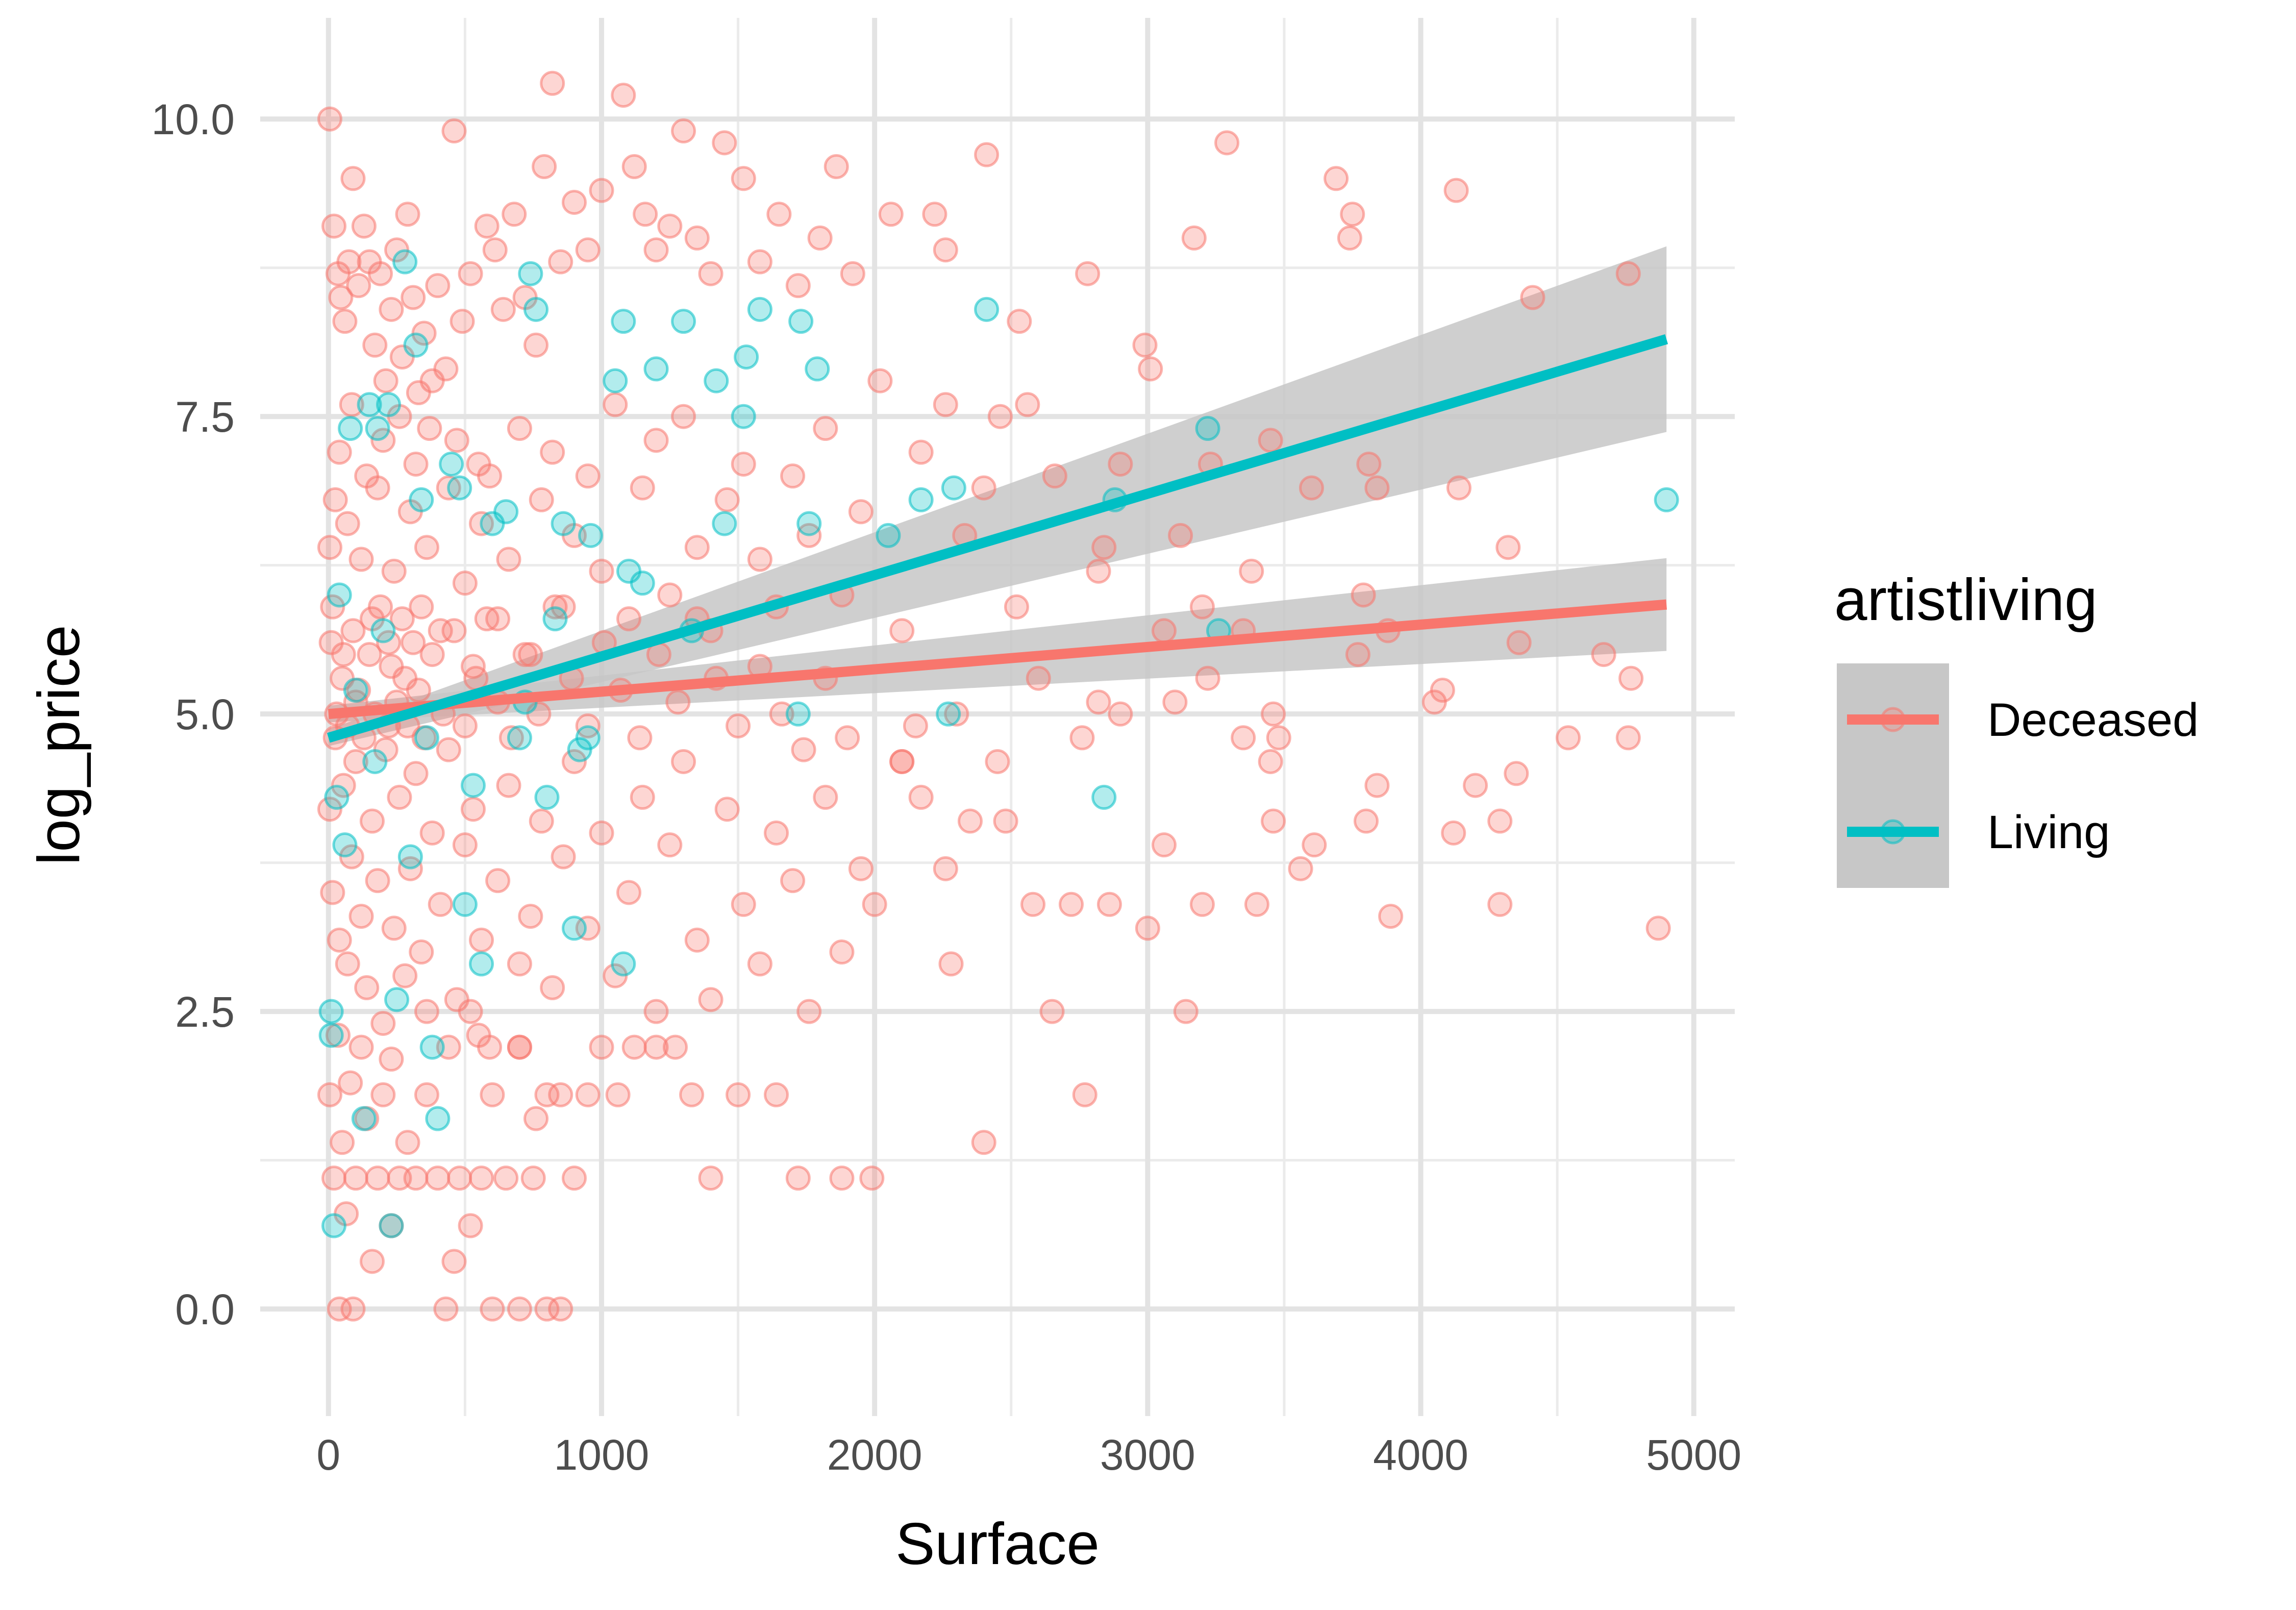  I want to click on y-tick-label: 5.0, so click(205, 714).